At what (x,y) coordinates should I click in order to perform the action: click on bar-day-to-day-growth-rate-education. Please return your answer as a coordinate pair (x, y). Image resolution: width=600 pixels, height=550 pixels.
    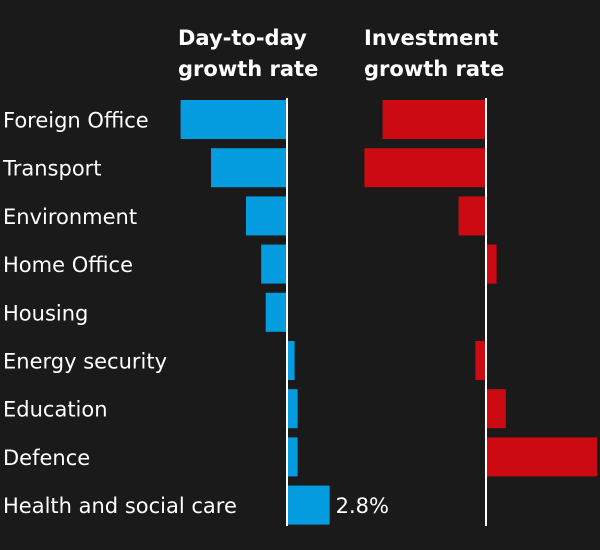
    Looking at the image, I should click on (292, 409).